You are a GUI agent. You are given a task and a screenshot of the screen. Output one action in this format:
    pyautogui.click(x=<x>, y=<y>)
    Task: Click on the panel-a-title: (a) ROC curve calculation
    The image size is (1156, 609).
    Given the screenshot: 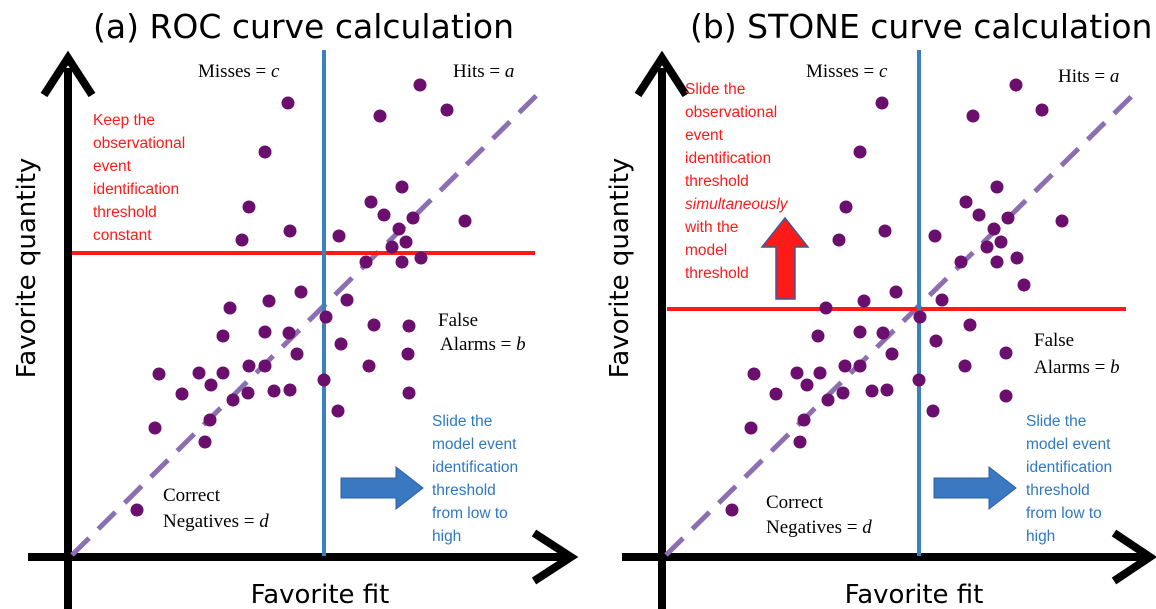 What is the action you would take?
    pyautogui.click(x=303, y=26)
    